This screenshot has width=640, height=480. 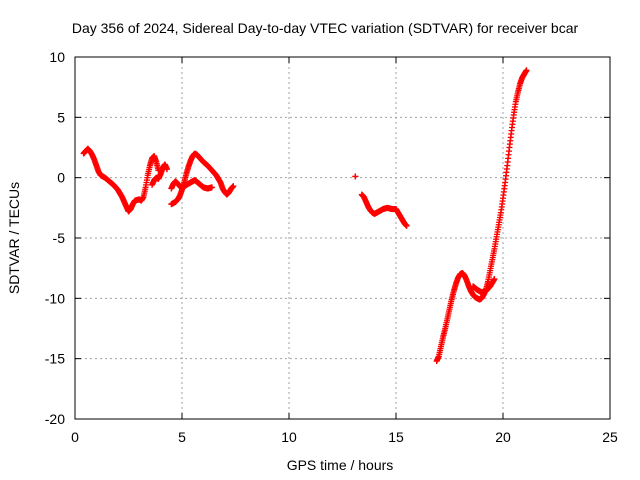 I want to click on y-axis-label: SDTVAR / TECUs, so click(x=14, y=238).